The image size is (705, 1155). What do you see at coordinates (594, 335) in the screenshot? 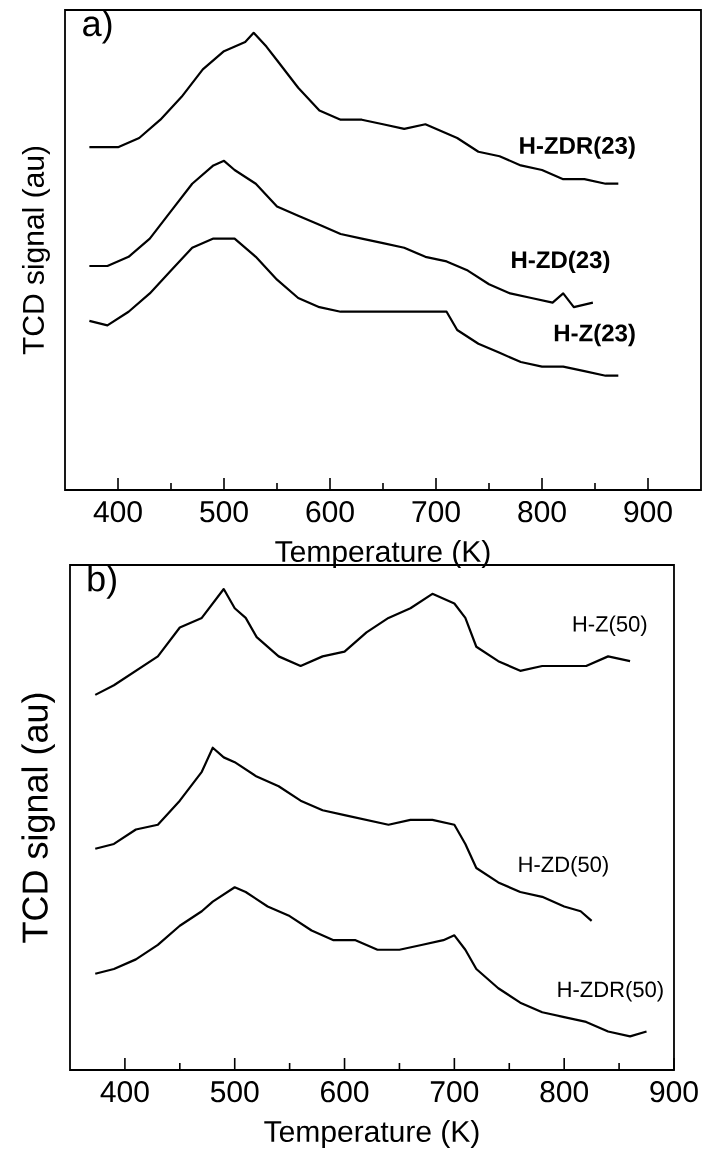
I see `series-label: H-Z(23)` at bounding box center [594, 335].